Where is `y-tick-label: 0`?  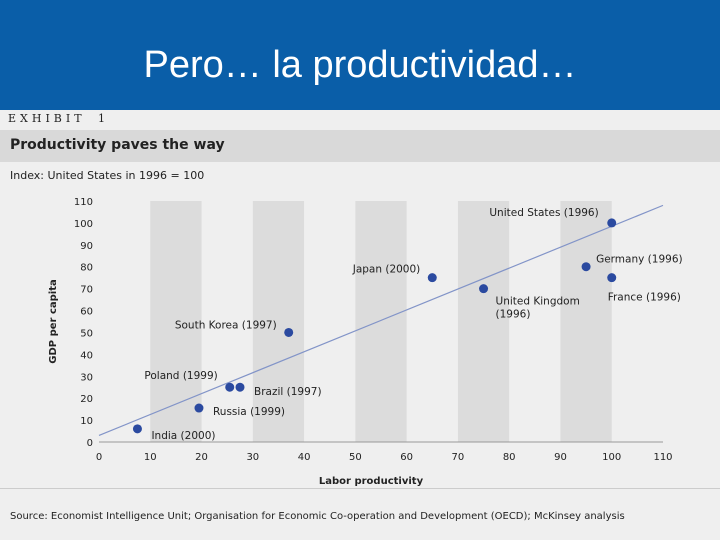 y-tick-label: 0 is located at coordinates (90, 443).